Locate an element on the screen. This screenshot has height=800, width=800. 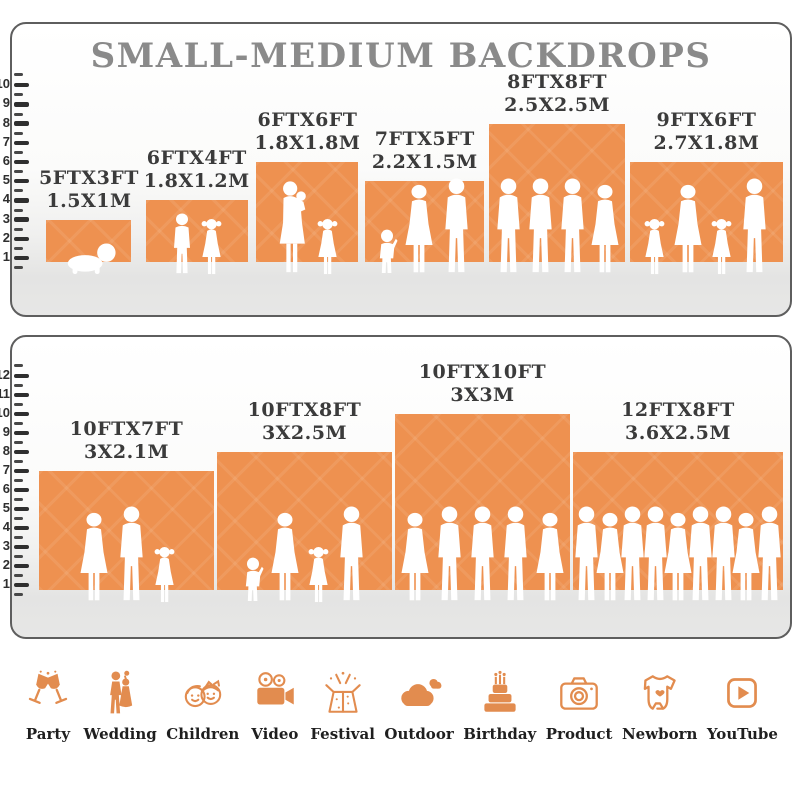
backdrop-size-item: 8FTX8FT 2.5X2.5M is located at coordinates (557, 171).